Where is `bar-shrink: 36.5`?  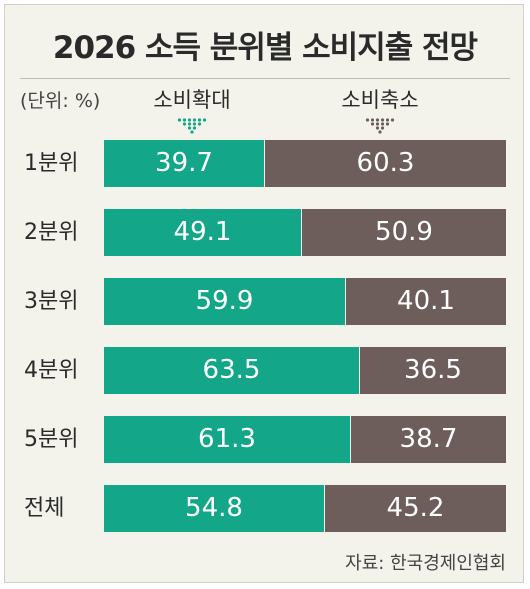 bar-shrink: 36.5 is located at coordinates (433, 370).